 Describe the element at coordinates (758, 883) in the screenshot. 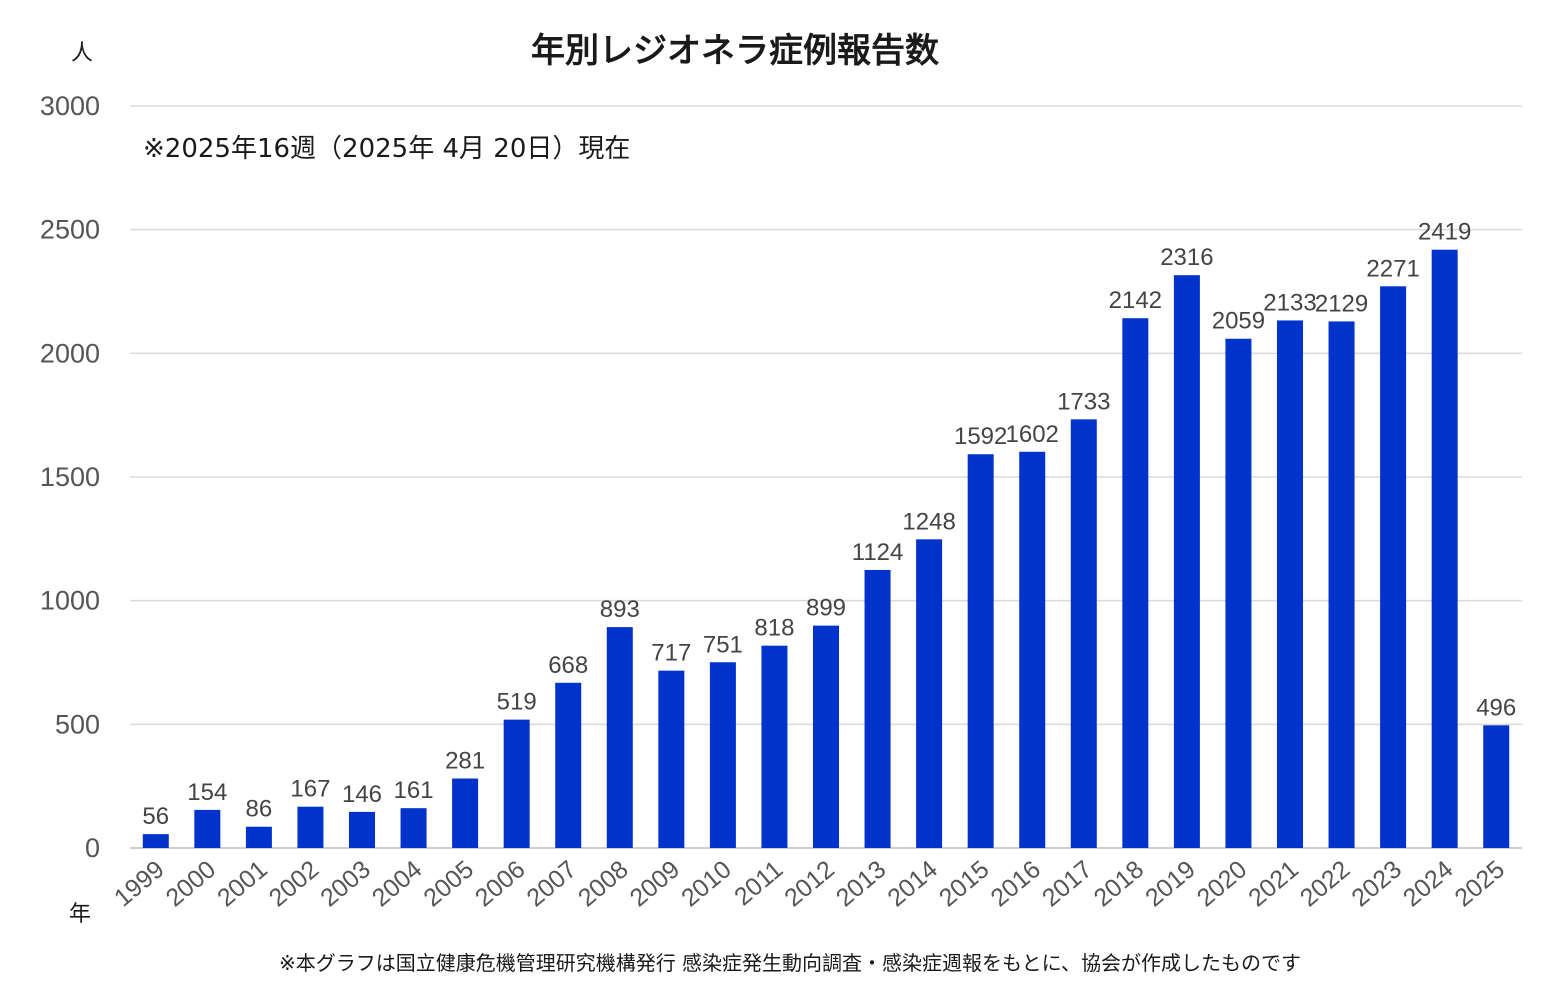

I see `x-tick-label-2011: 2011` at that location.